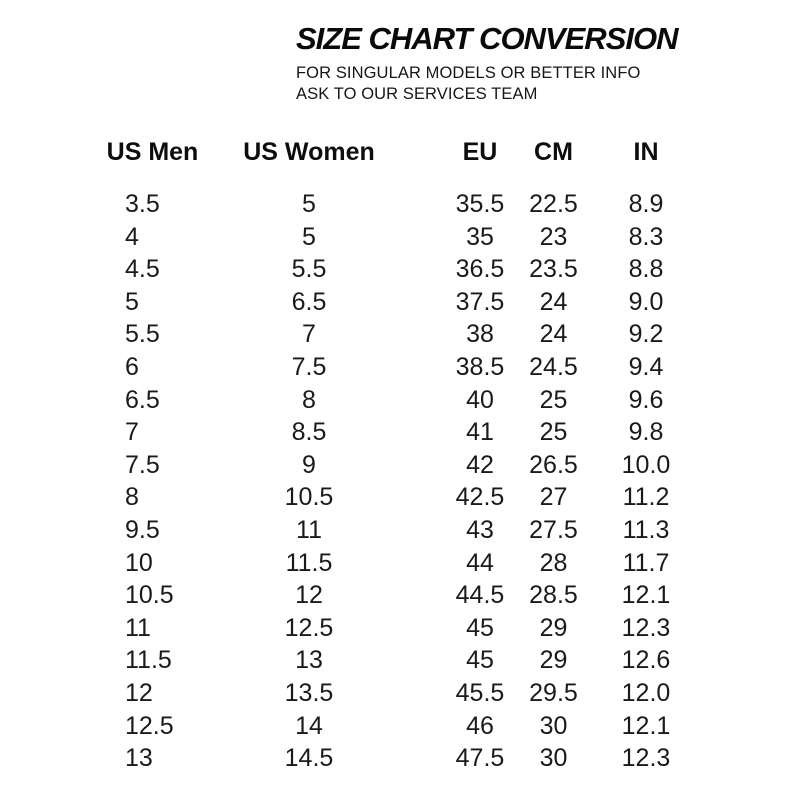 The width and height of the screenshot is (800, 800). I want to click on table-cell: 42, so click(480, 464).